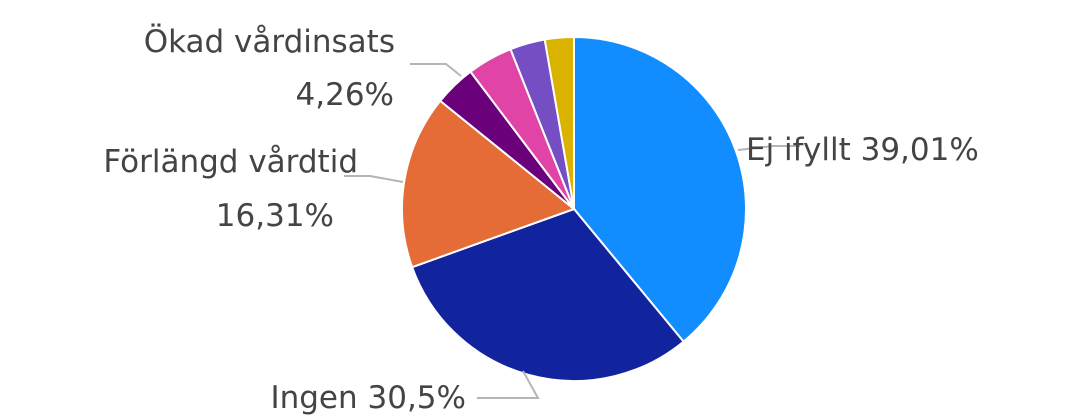 Image resolution: width=1083 pixels, height=419 pixels. Describe the element at coordinates (547, 294) in the screenshot. I see `pie-slice-ingen` at that location.